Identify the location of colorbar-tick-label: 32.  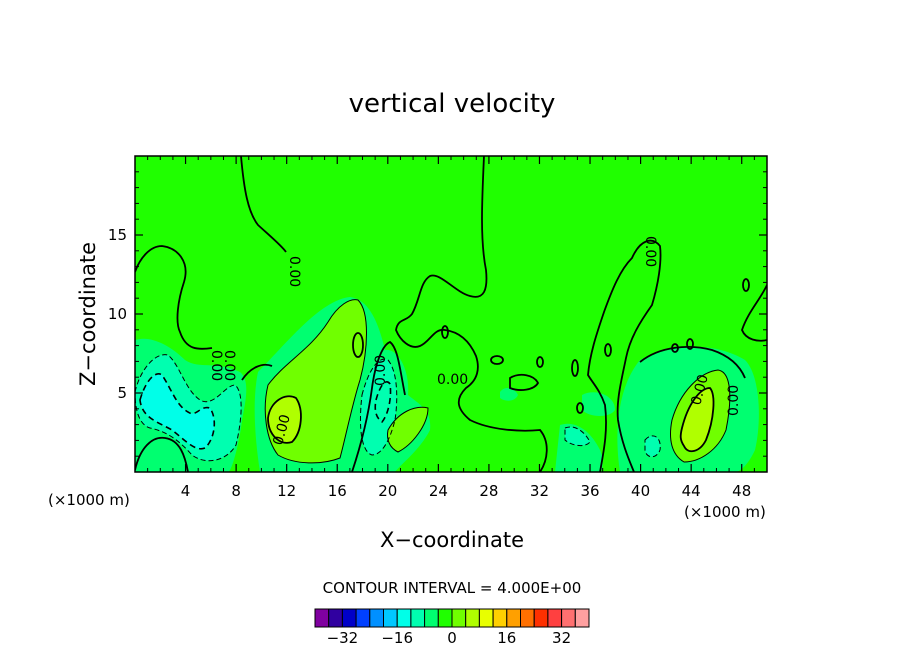
(561, 638).